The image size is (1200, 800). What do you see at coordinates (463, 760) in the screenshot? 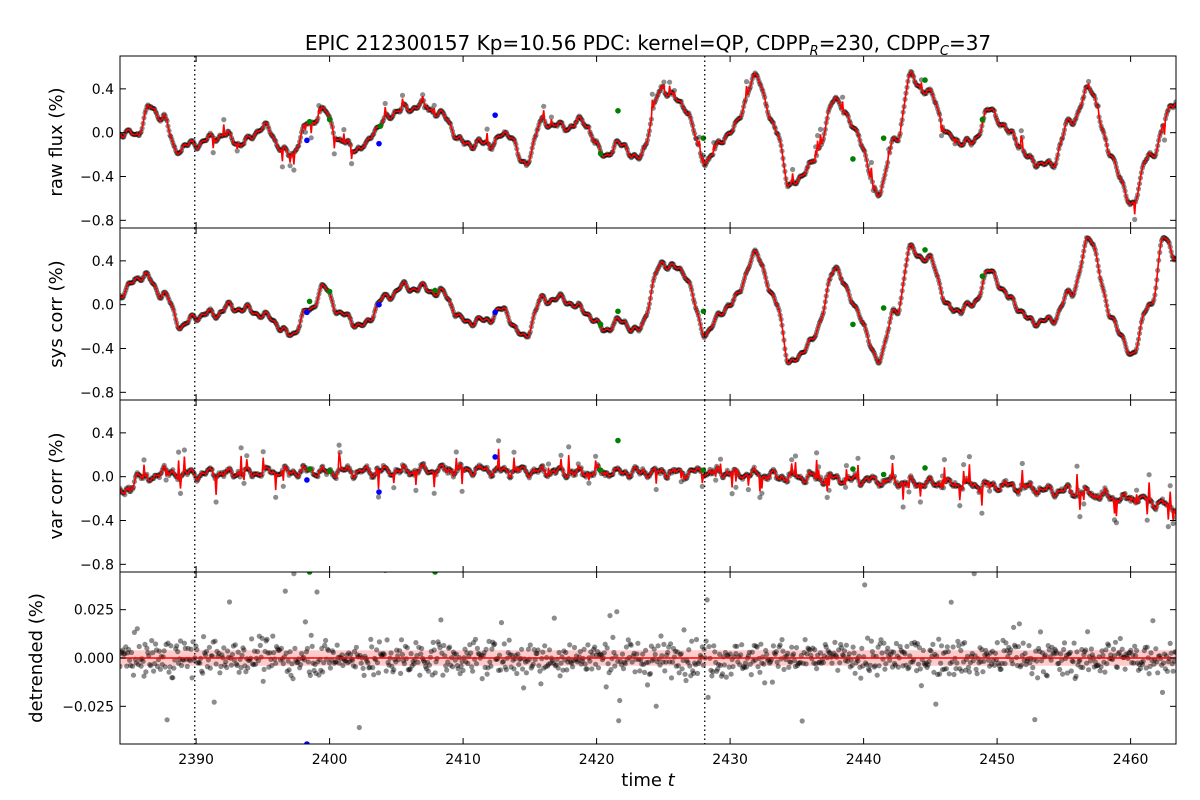
I see `x-tick-label: 2410` at bounding box center [463, 760].